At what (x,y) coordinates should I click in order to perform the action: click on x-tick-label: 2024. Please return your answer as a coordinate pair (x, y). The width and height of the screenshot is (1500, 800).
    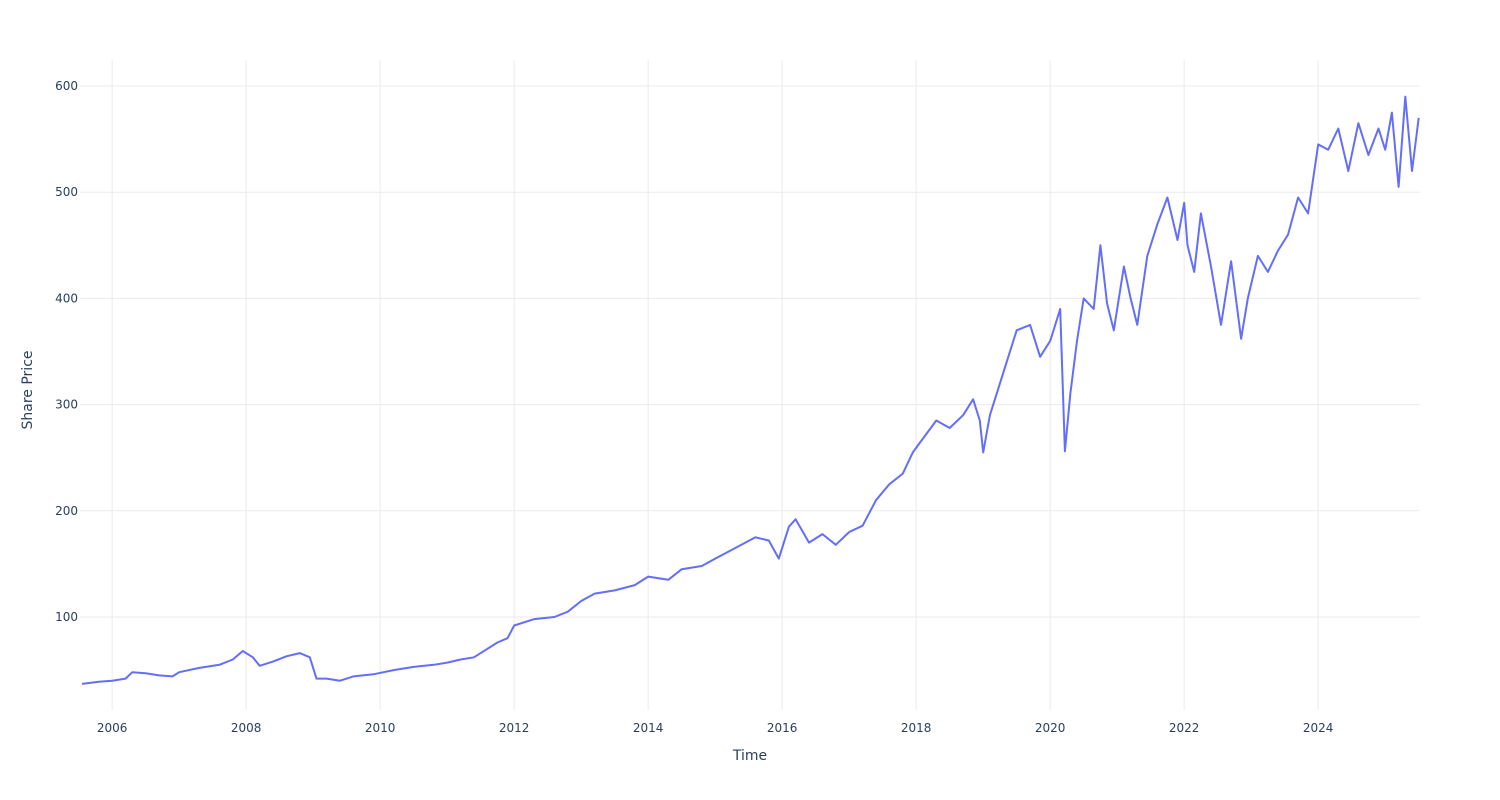
    Looking at the image, I should click on (1318, 728).